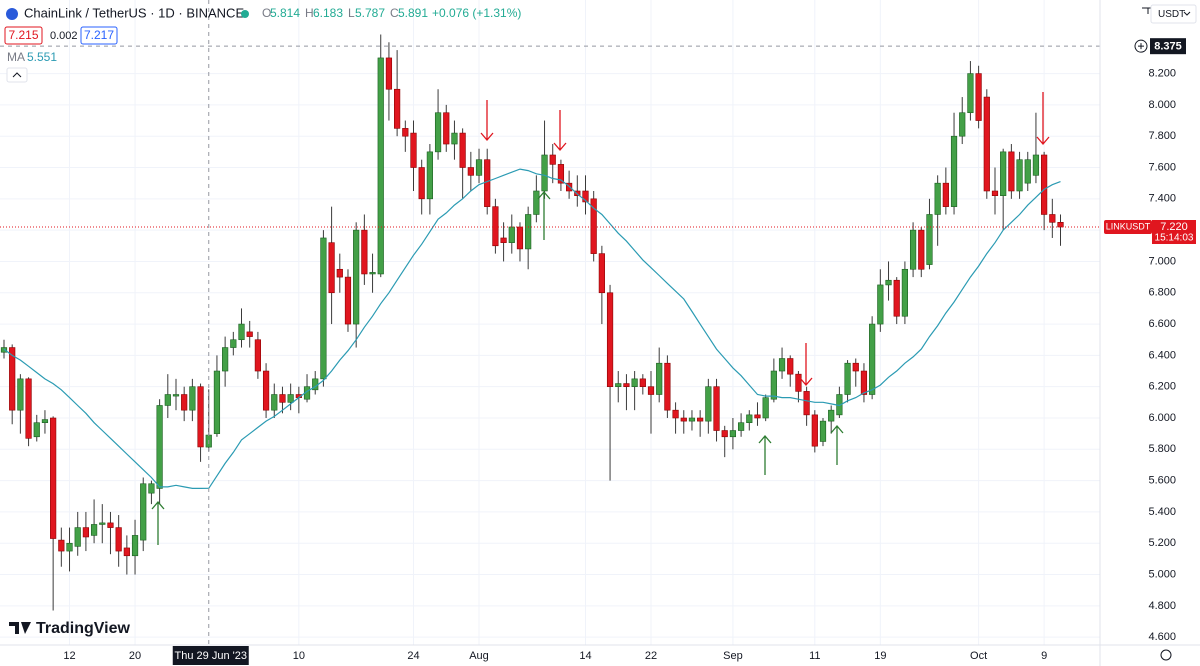 The height and width of the screenshot is (666, 1200). I want to click on currency-dropdown, so click(1173, 14).